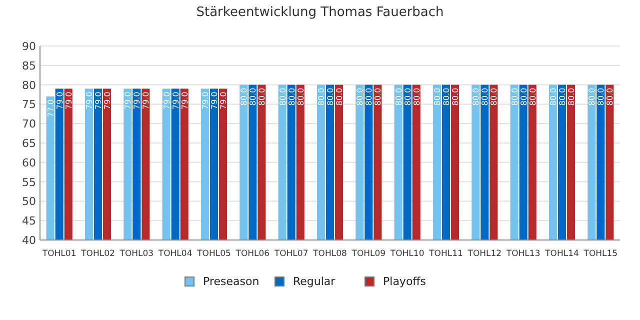  I want to click on legend-label: Preseason, so click(231, 281).